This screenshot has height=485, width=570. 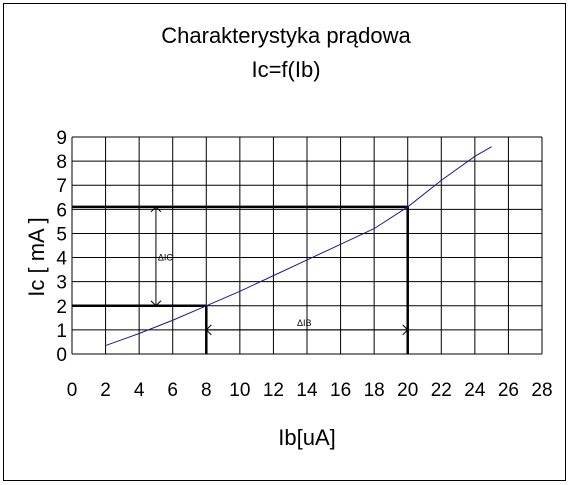 I want to click on x-tick-label: 2, so click(x=105, y=390).